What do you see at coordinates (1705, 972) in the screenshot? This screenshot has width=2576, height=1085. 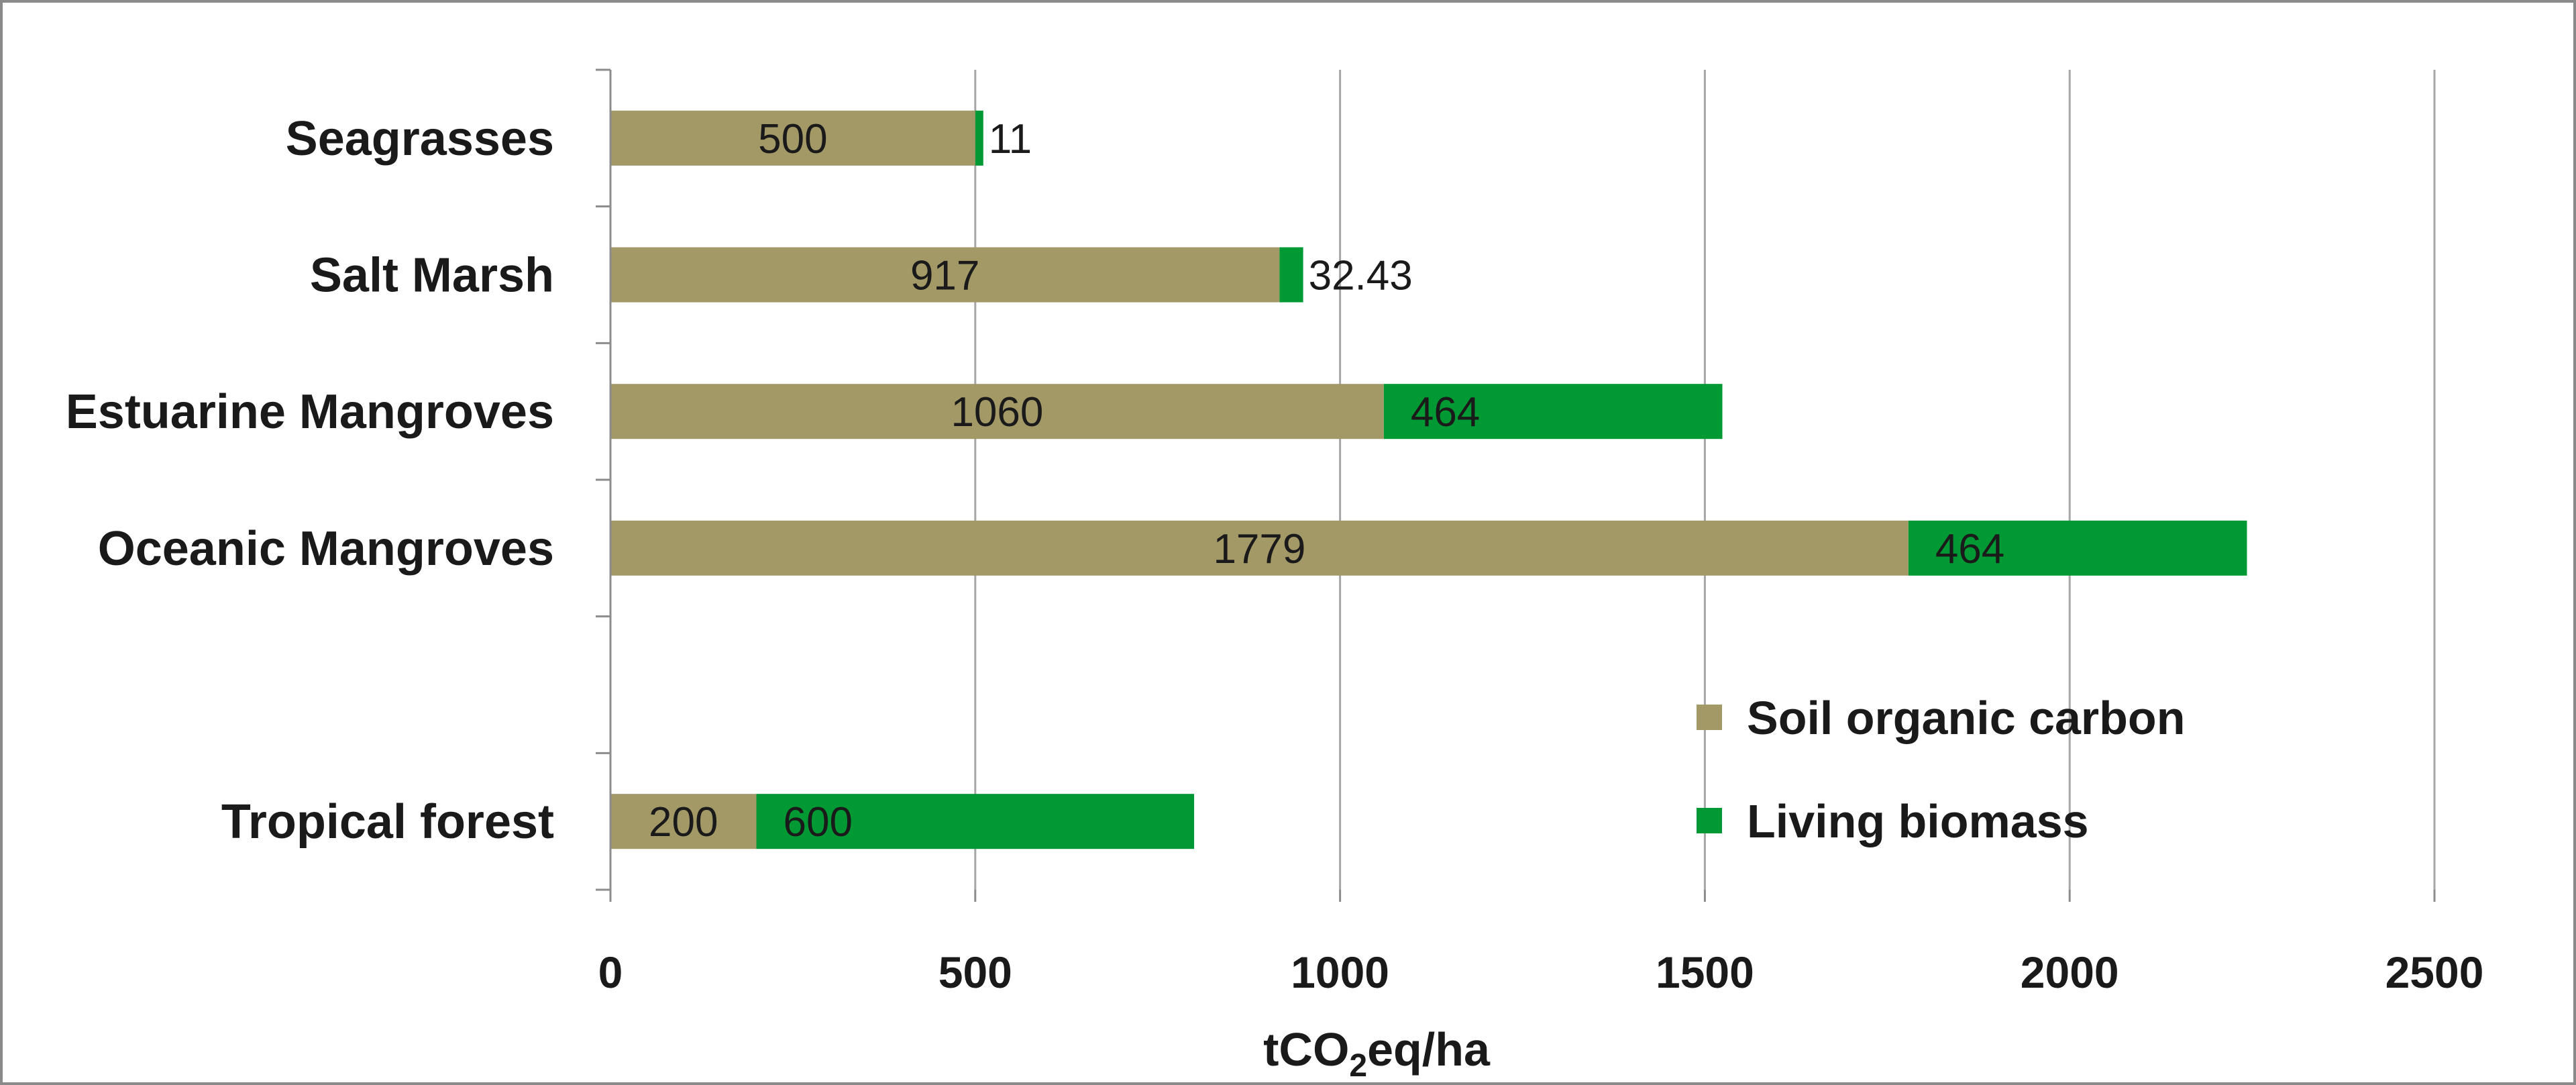 I see `x-tick-label: 1500` at bounding box center [1705, 972].